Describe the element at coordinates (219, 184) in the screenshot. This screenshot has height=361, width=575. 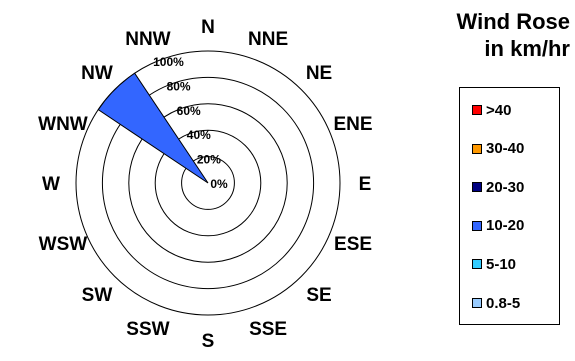
I see `radial-tick-0-label: 0%` at that location.